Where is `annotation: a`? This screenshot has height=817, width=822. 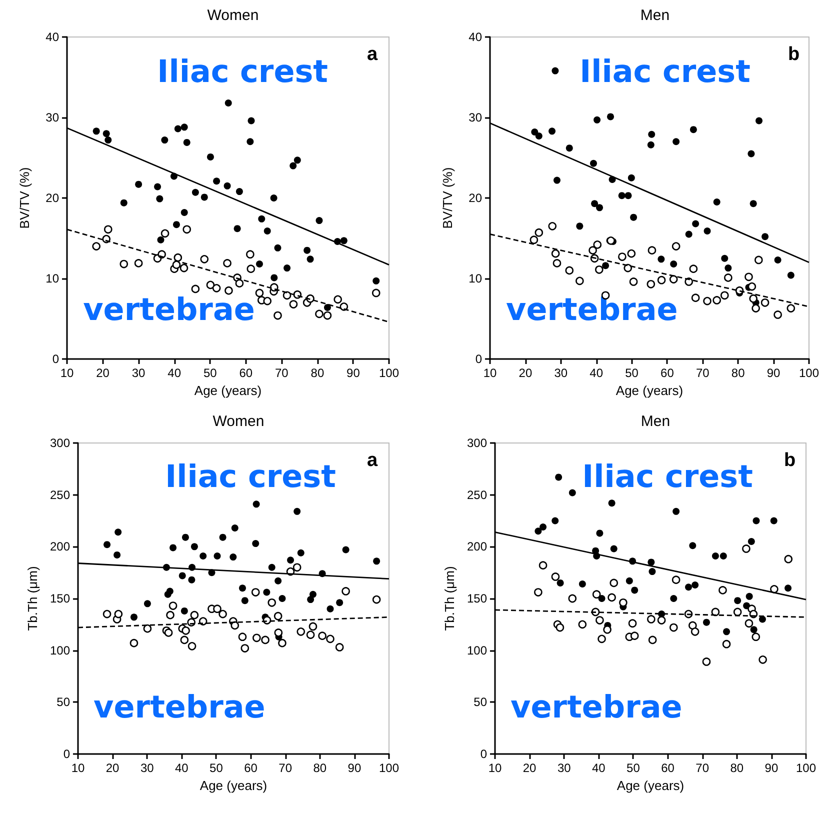 annotation: a is located at coordinates (372, 54).